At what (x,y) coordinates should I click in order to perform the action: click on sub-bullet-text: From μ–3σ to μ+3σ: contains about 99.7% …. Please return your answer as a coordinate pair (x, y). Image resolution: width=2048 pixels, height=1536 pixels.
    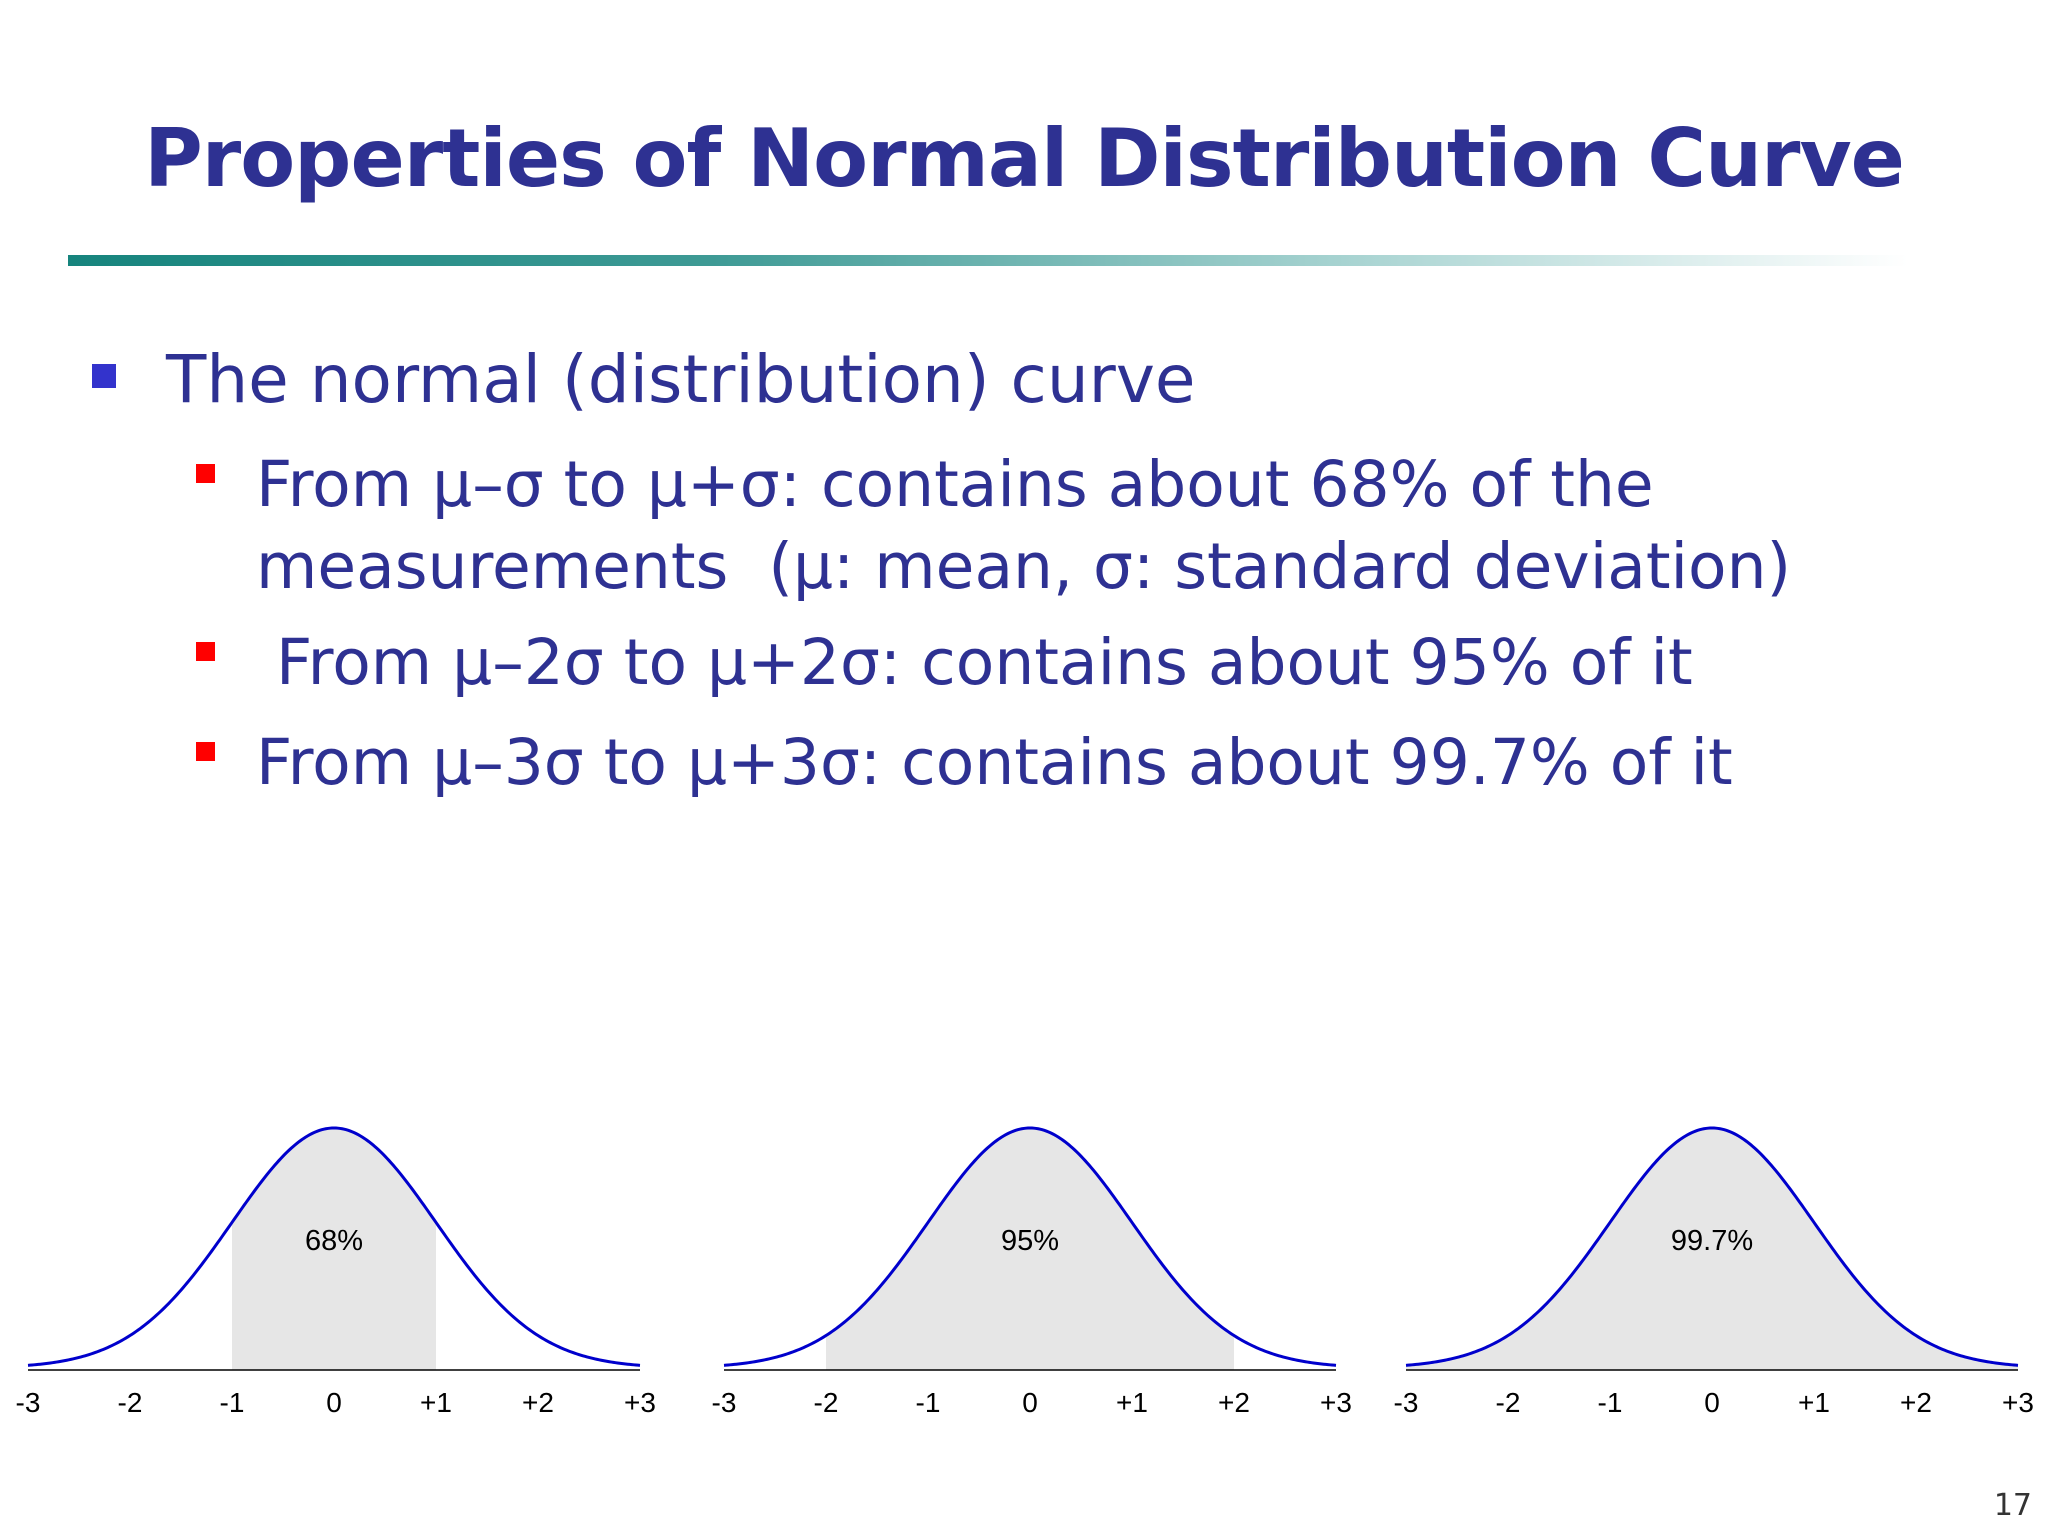
    Looking at the image, I should click on (994, 762).